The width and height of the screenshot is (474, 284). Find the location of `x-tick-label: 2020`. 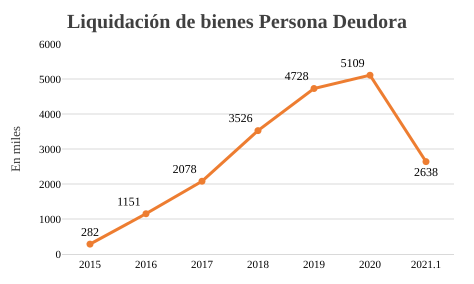

x-tick-label: 2020 is located at coordinates (370, 265).